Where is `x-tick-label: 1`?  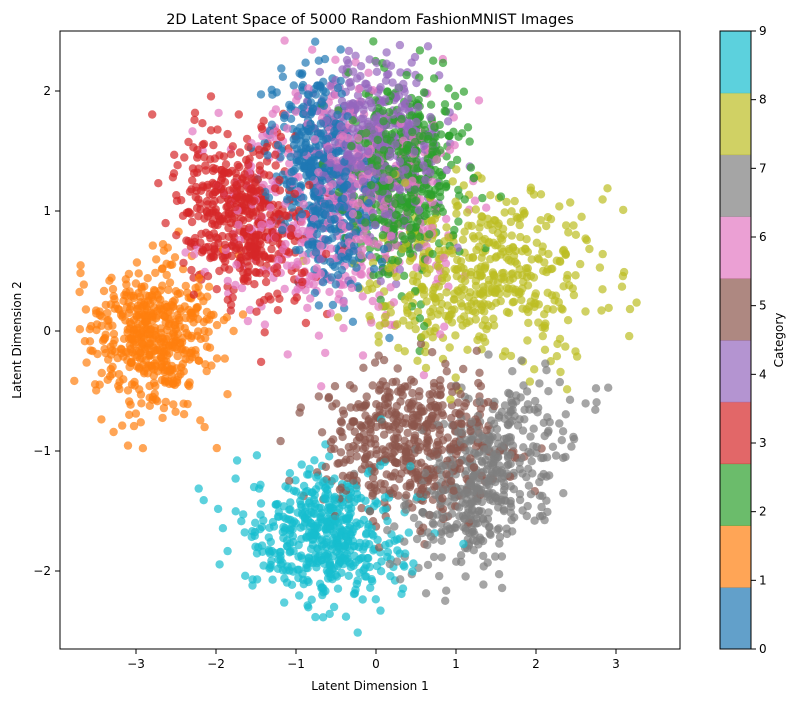
x-tick-label: 1 is located at coordinates (456, 664).